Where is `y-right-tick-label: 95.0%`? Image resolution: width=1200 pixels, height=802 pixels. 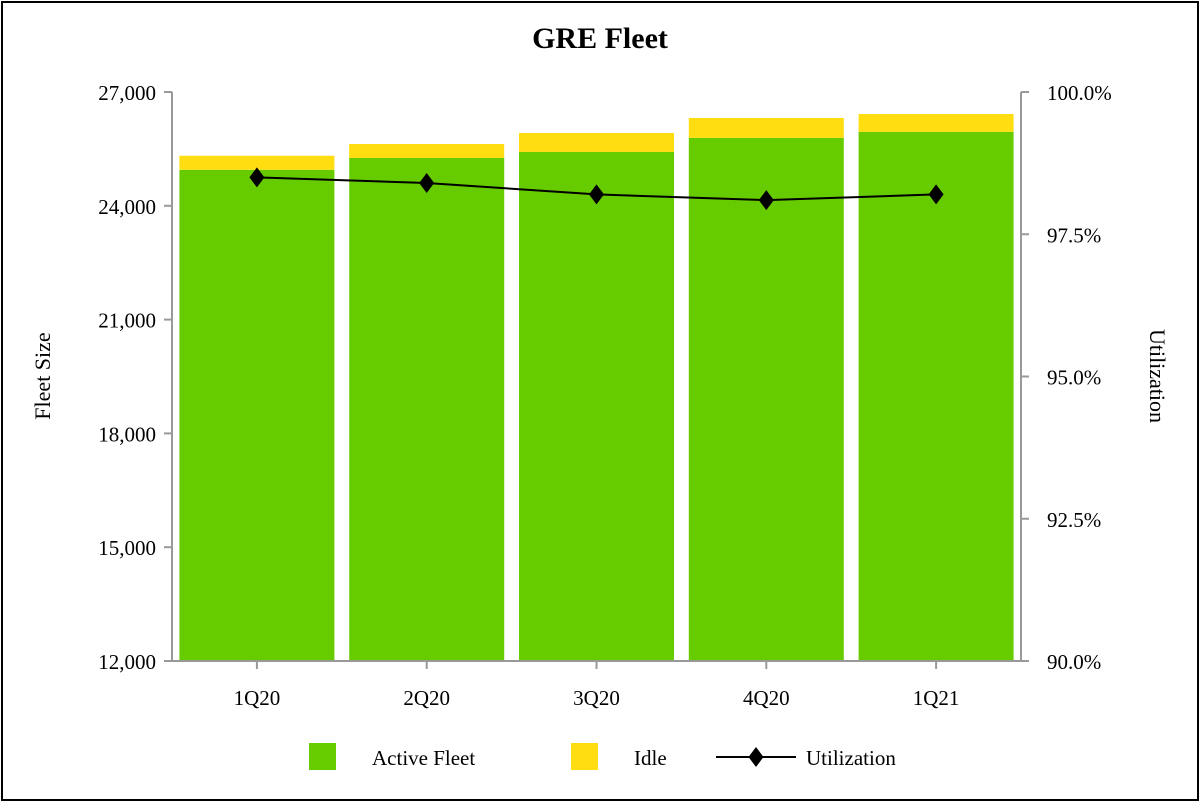 y-right-tick-label: 95.0% is located at coordinates (1074, 378).